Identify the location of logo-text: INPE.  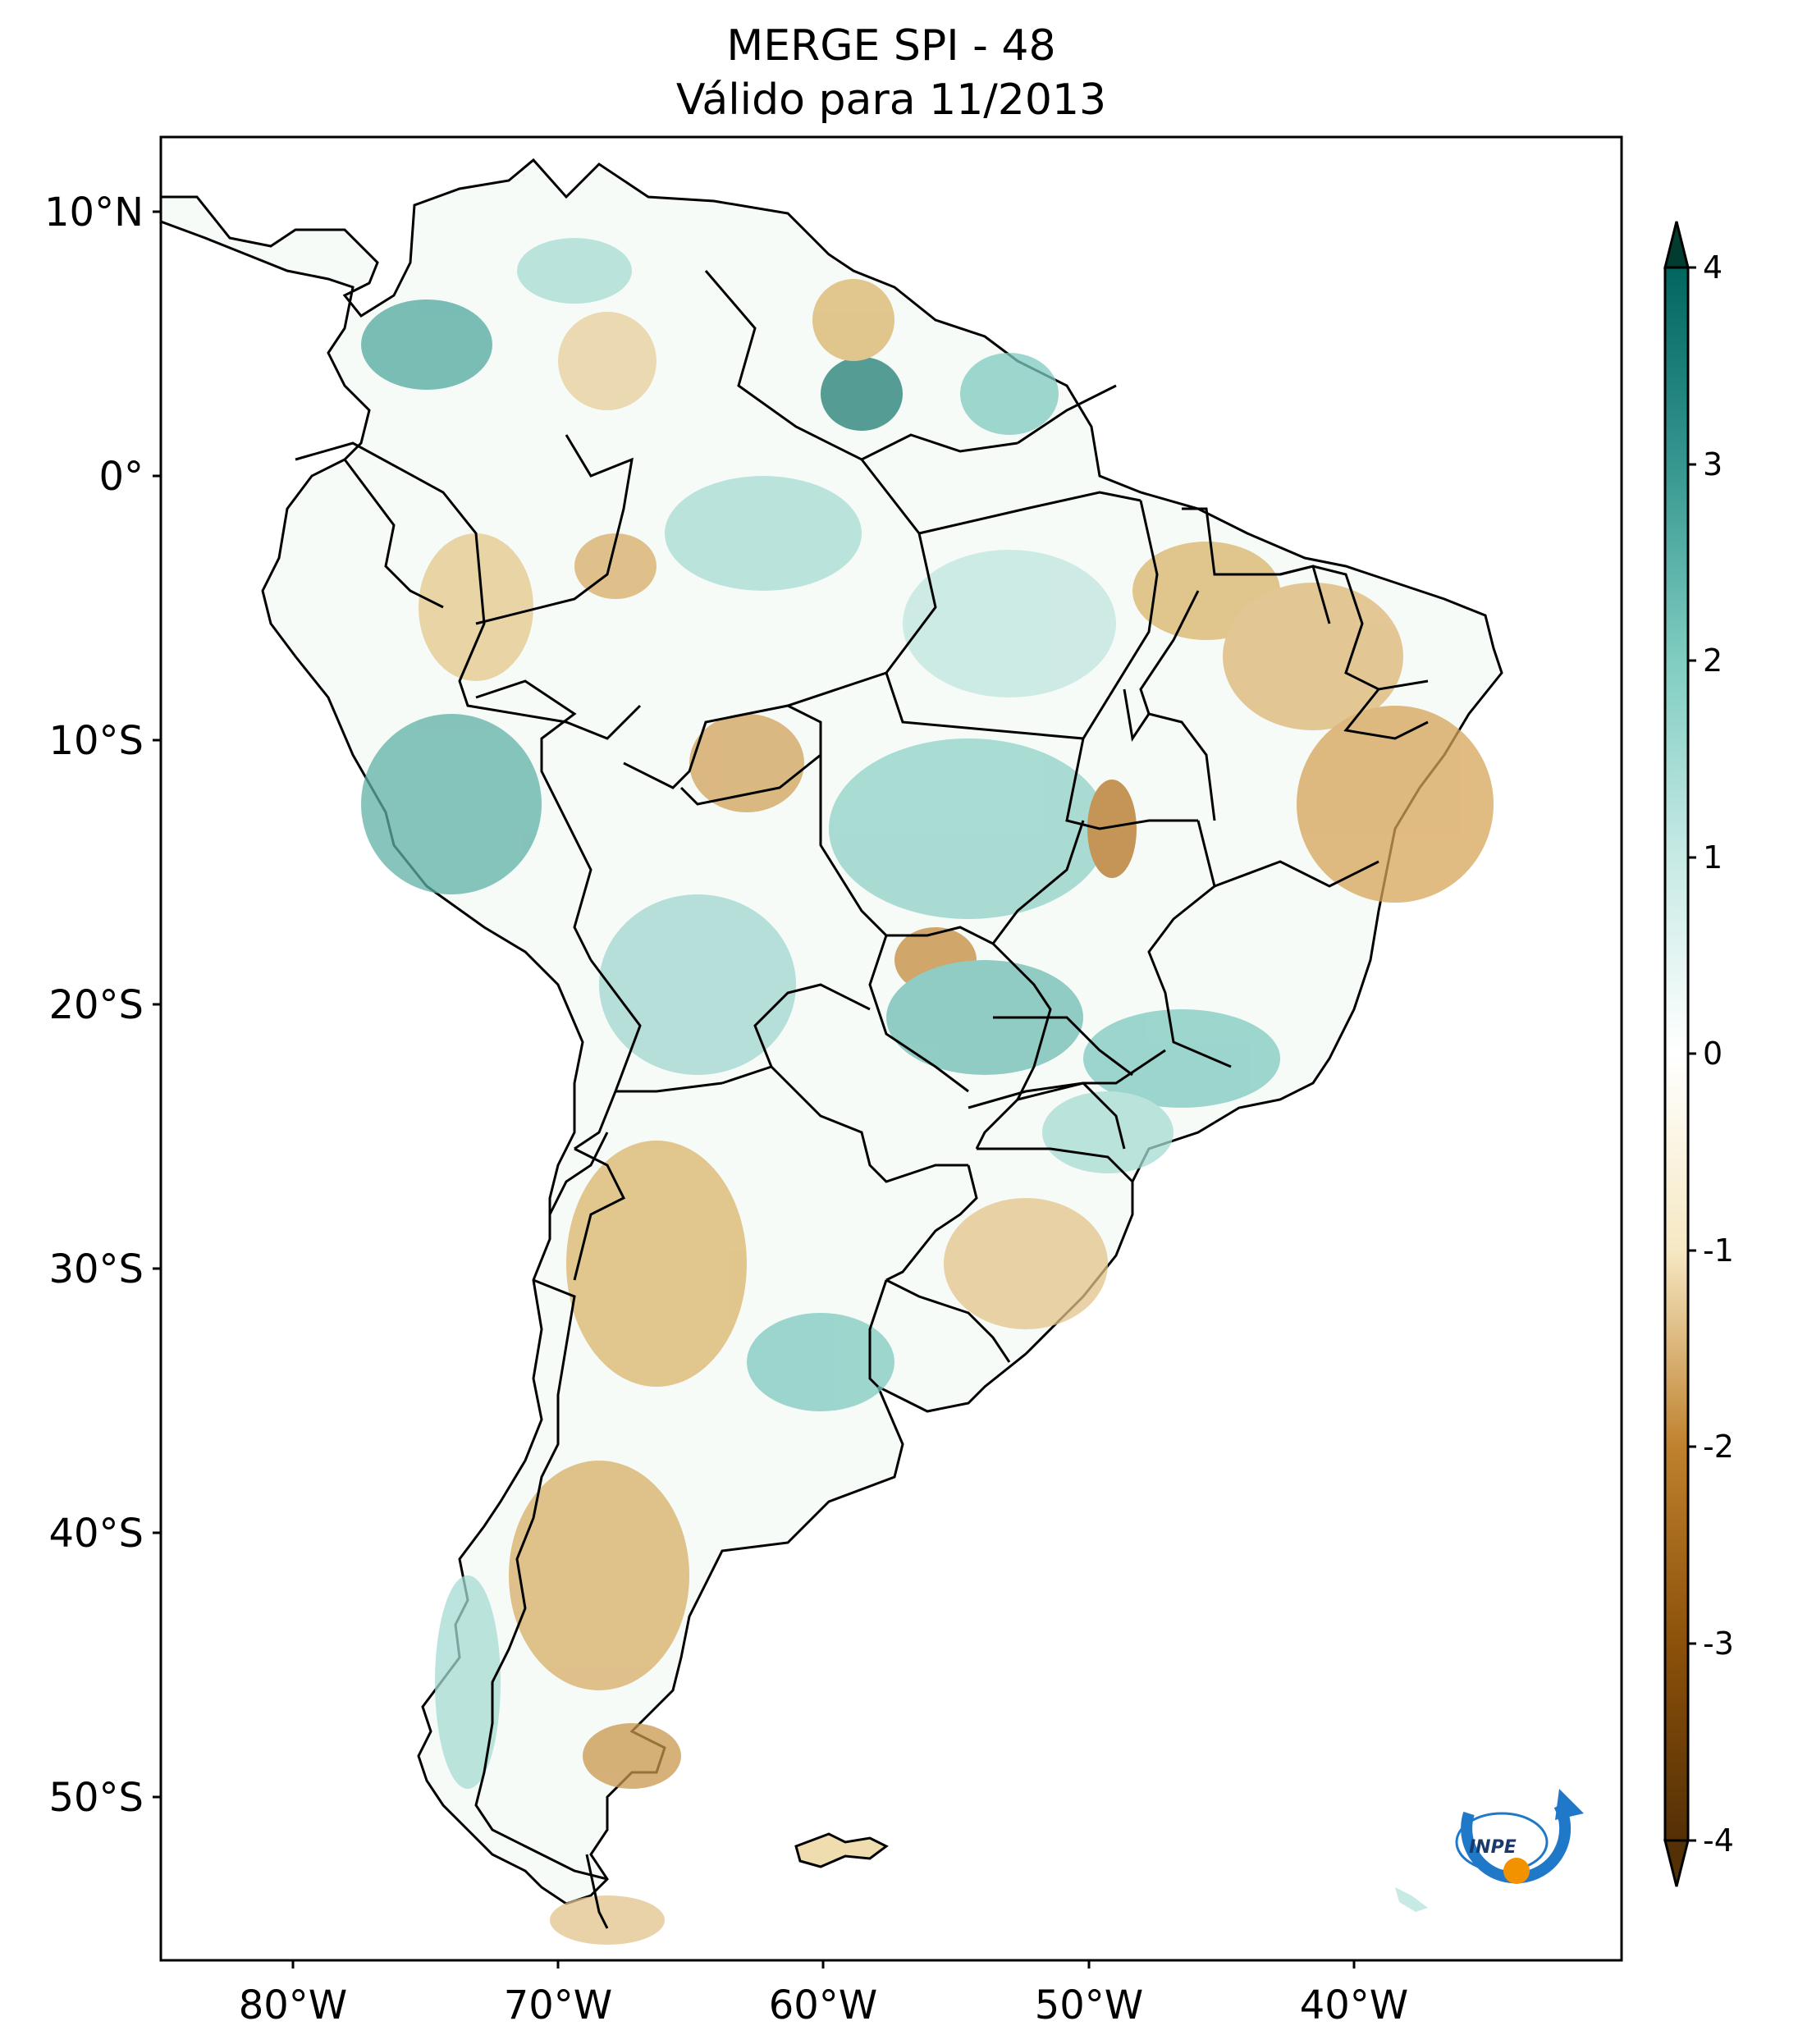
(1493, 1847).